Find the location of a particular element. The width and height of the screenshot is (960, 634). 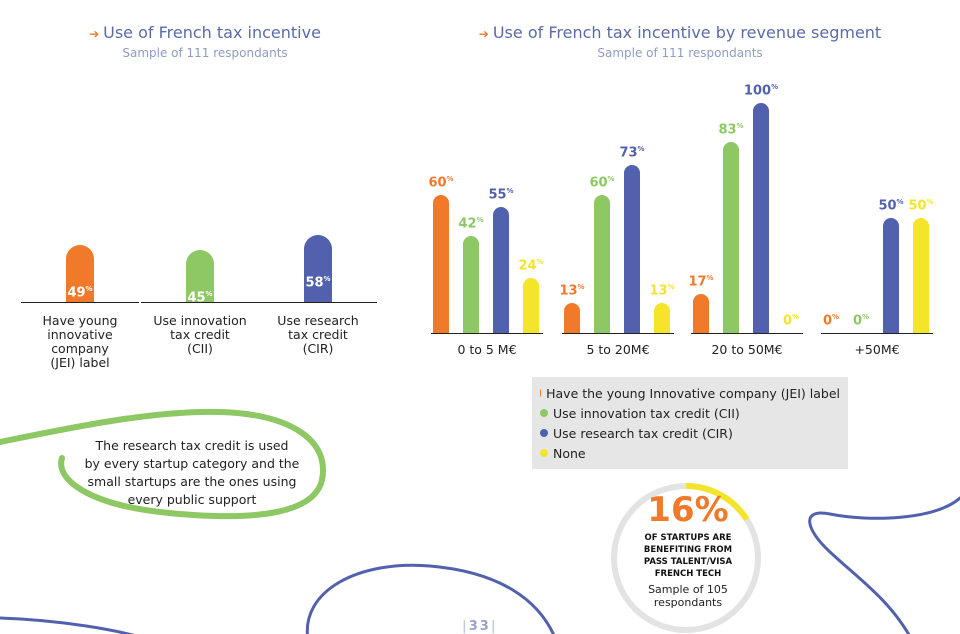

blue-squiggle-bottom-middle is located at coordinates (430, 598).